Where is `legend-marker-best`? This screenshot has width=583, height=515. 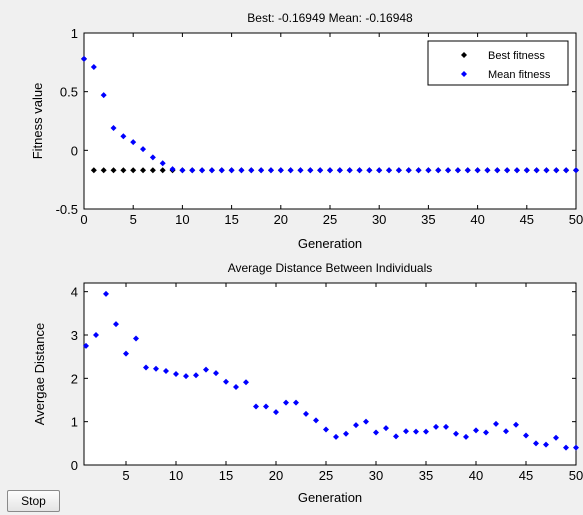
legend-marker-best is located at coordinates (464, 55).